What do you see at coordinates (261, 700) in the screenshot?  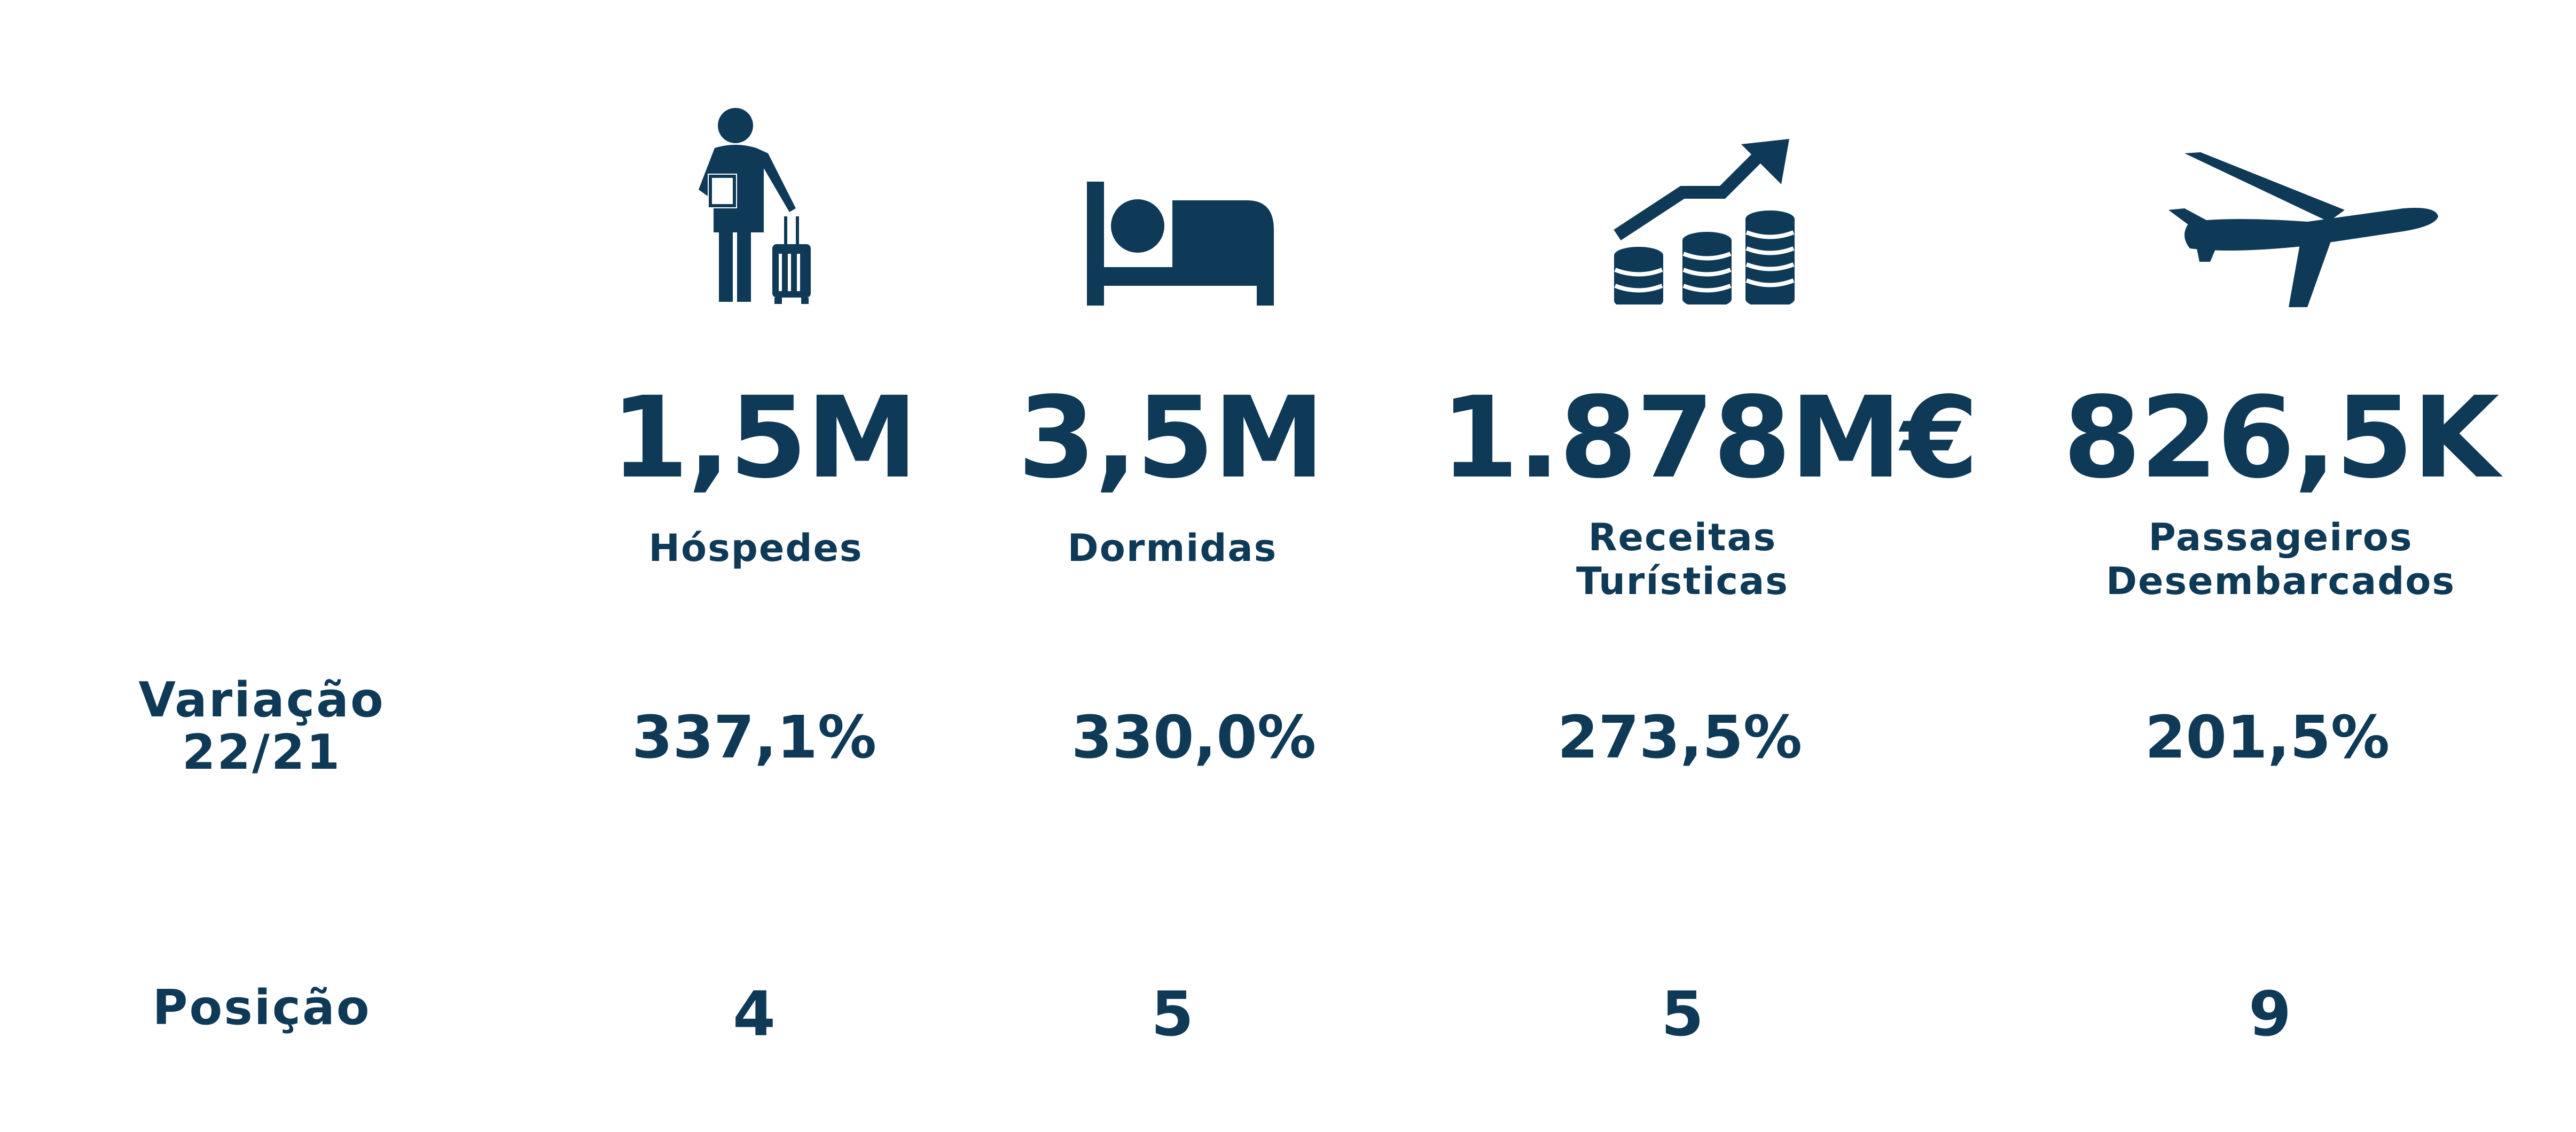 I see `variation-row-label-line: Variação` at bounding box center [261, 700].